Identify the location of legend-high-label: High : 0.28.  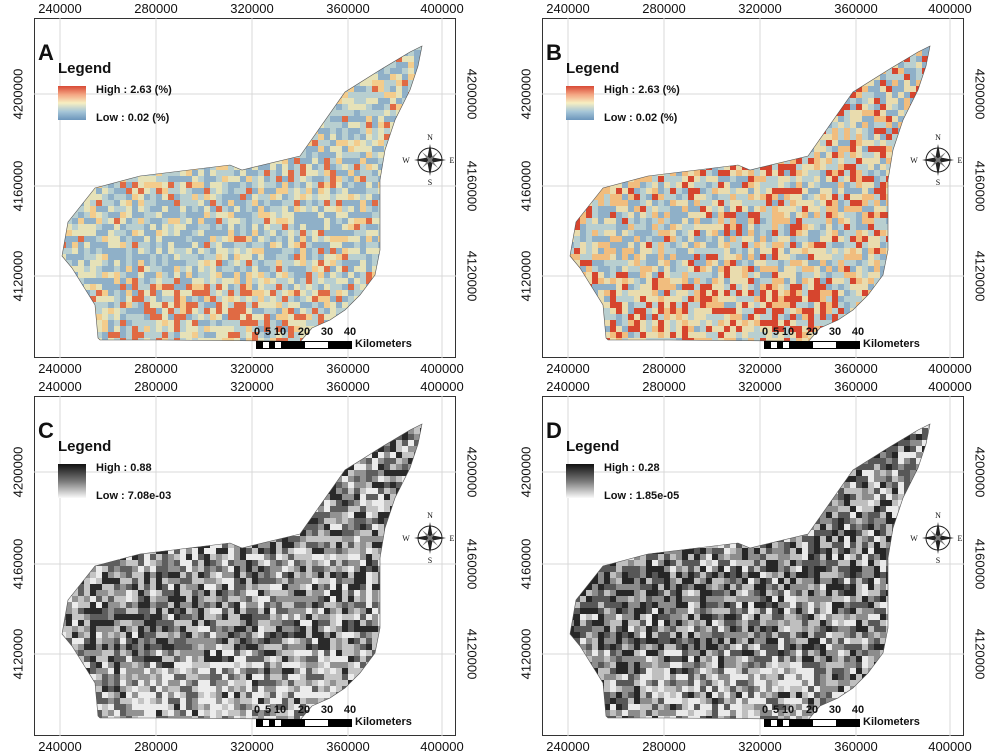
(632, 468).